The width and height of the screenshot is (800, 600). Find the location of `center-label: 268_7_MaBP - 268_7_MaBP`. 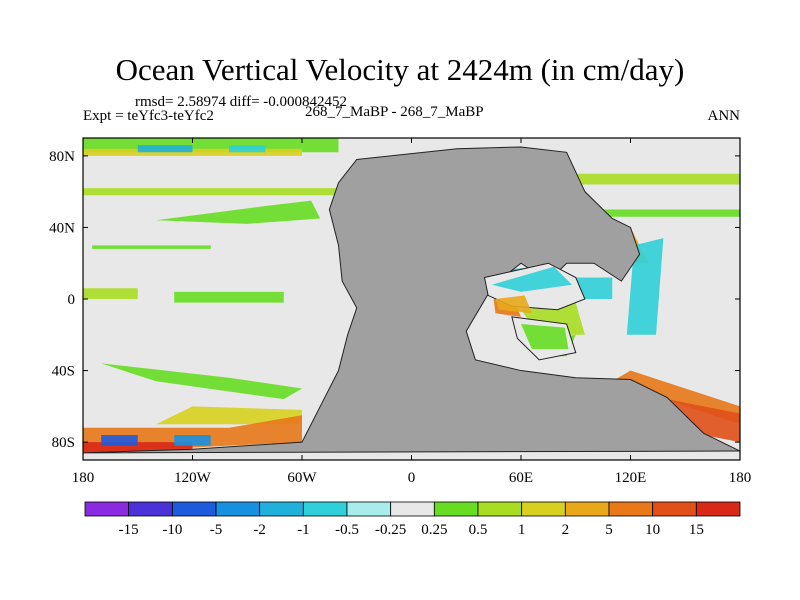

center-label: 268_7_MaBP - 268_7_MaBP is located at coordinates (394, 112).